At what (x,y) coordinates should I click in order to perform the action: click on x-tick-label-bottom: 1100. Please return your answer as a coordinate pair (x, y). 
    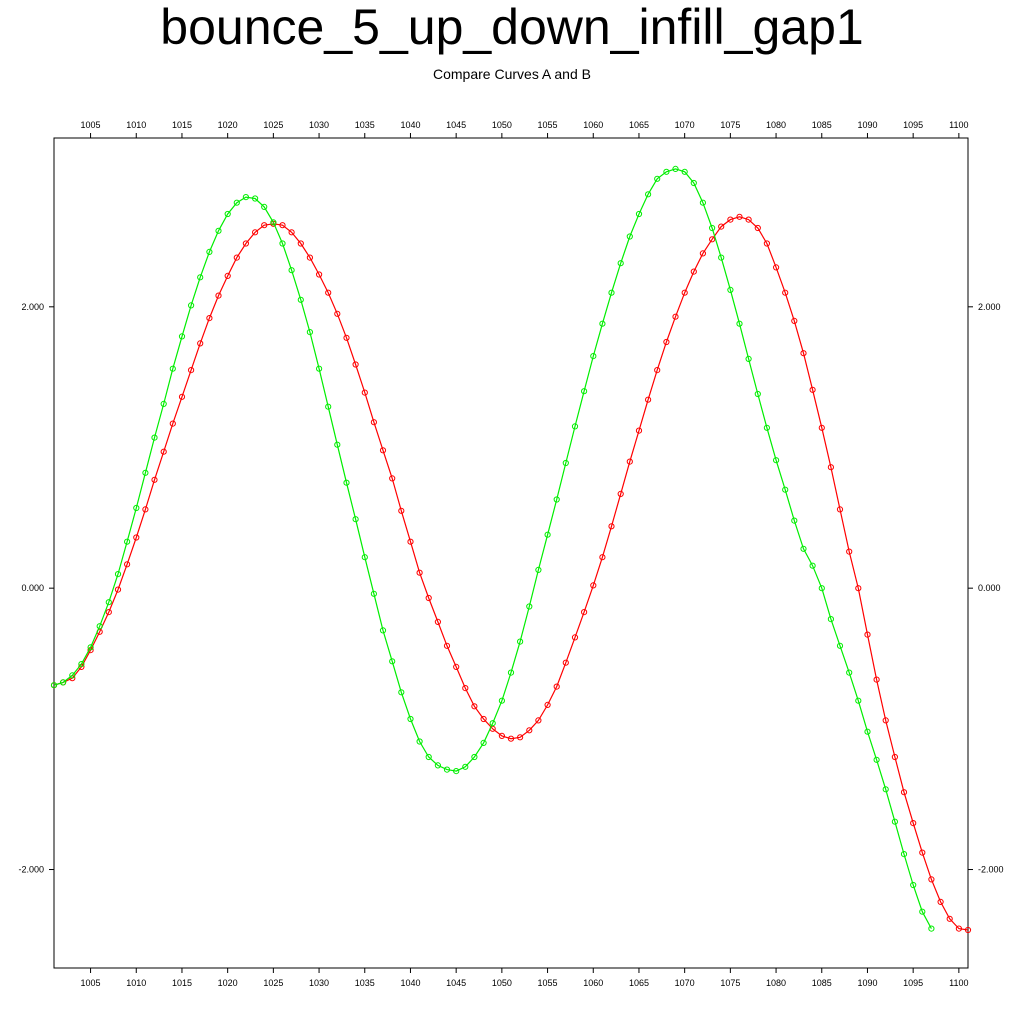
    Looking at the image, I should click on (958, 983).